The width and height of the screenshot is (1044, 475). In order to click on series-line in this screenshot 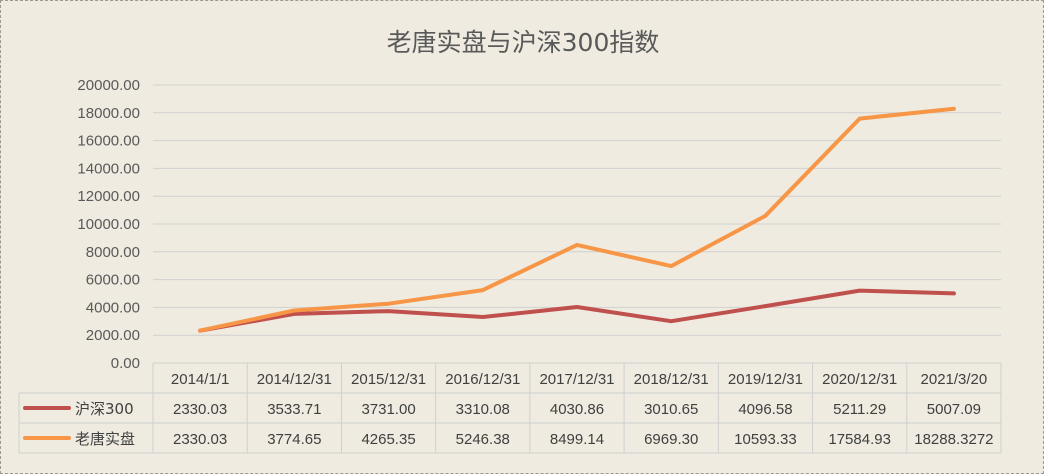, I will do `click(577, 310)`.